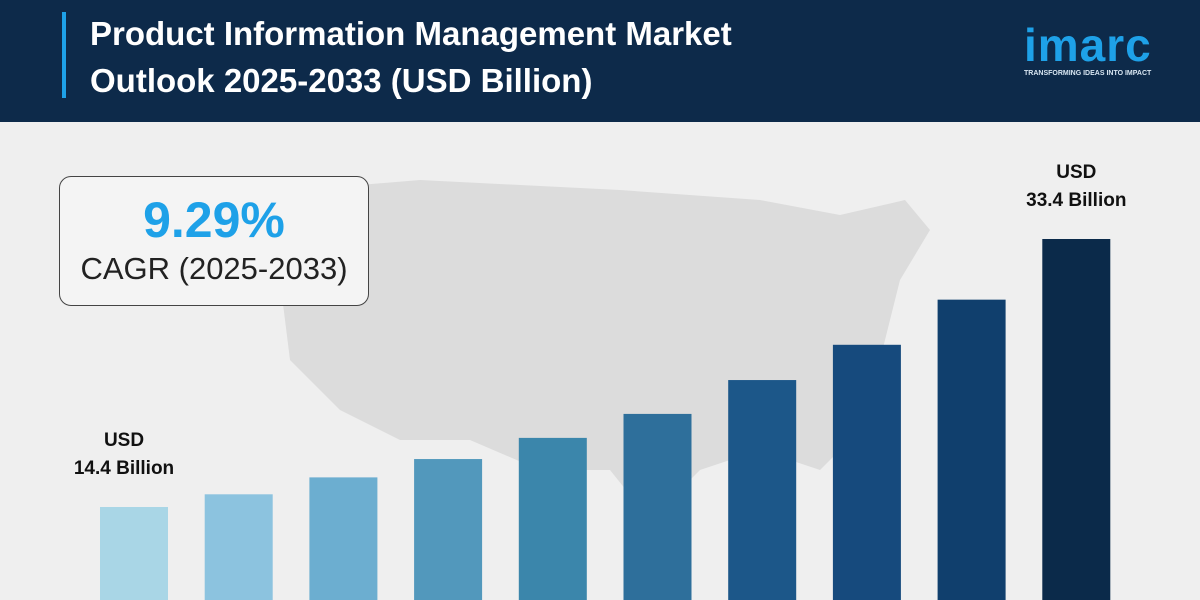 The width and height of the screenshot is (1200, 600). I want to click on cagr-label: CAGR (2025-2033), so click(214, 268).